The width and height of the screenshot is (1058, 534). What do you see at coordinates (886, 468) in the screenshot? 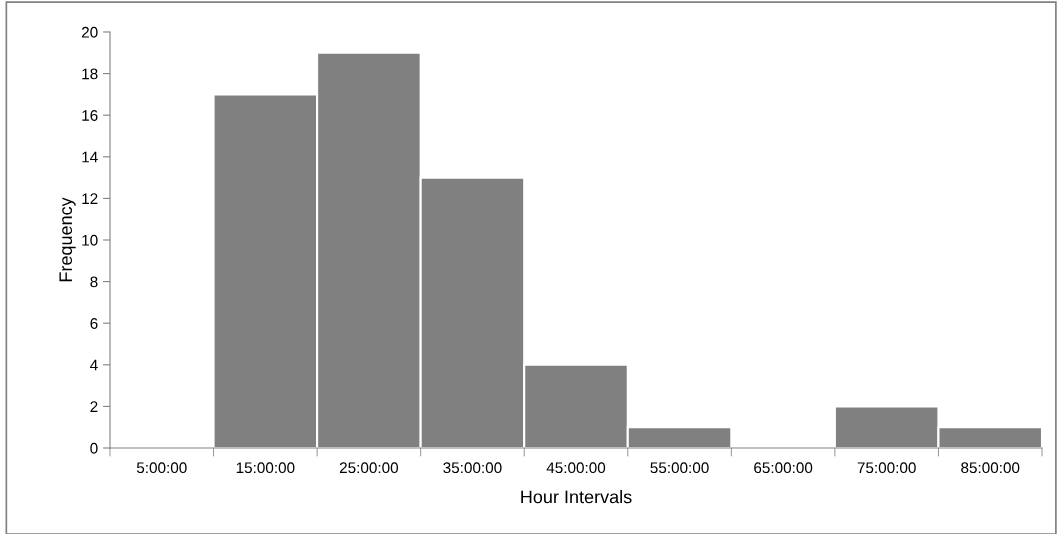
I see `x-tick-label: 75:00:00` at bounding box center [886, 468].